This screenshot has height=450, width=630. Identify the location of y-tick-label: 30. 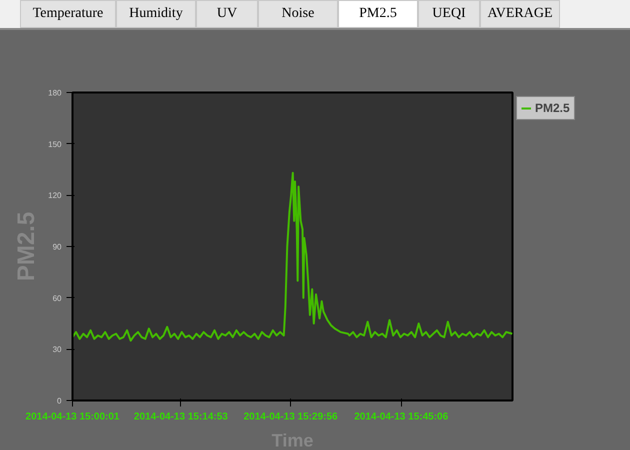
(57, 349).